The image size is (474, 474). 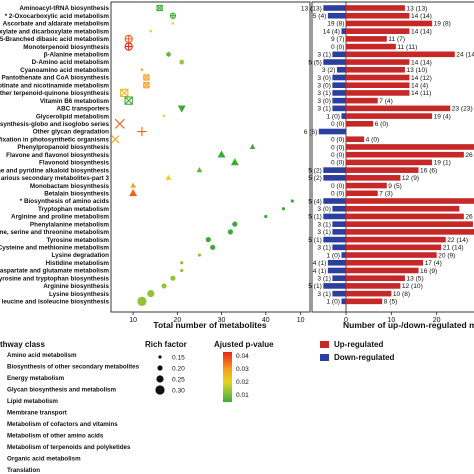 I want to click on bar-up-label: 4 (0), so click(x=373, y=140).